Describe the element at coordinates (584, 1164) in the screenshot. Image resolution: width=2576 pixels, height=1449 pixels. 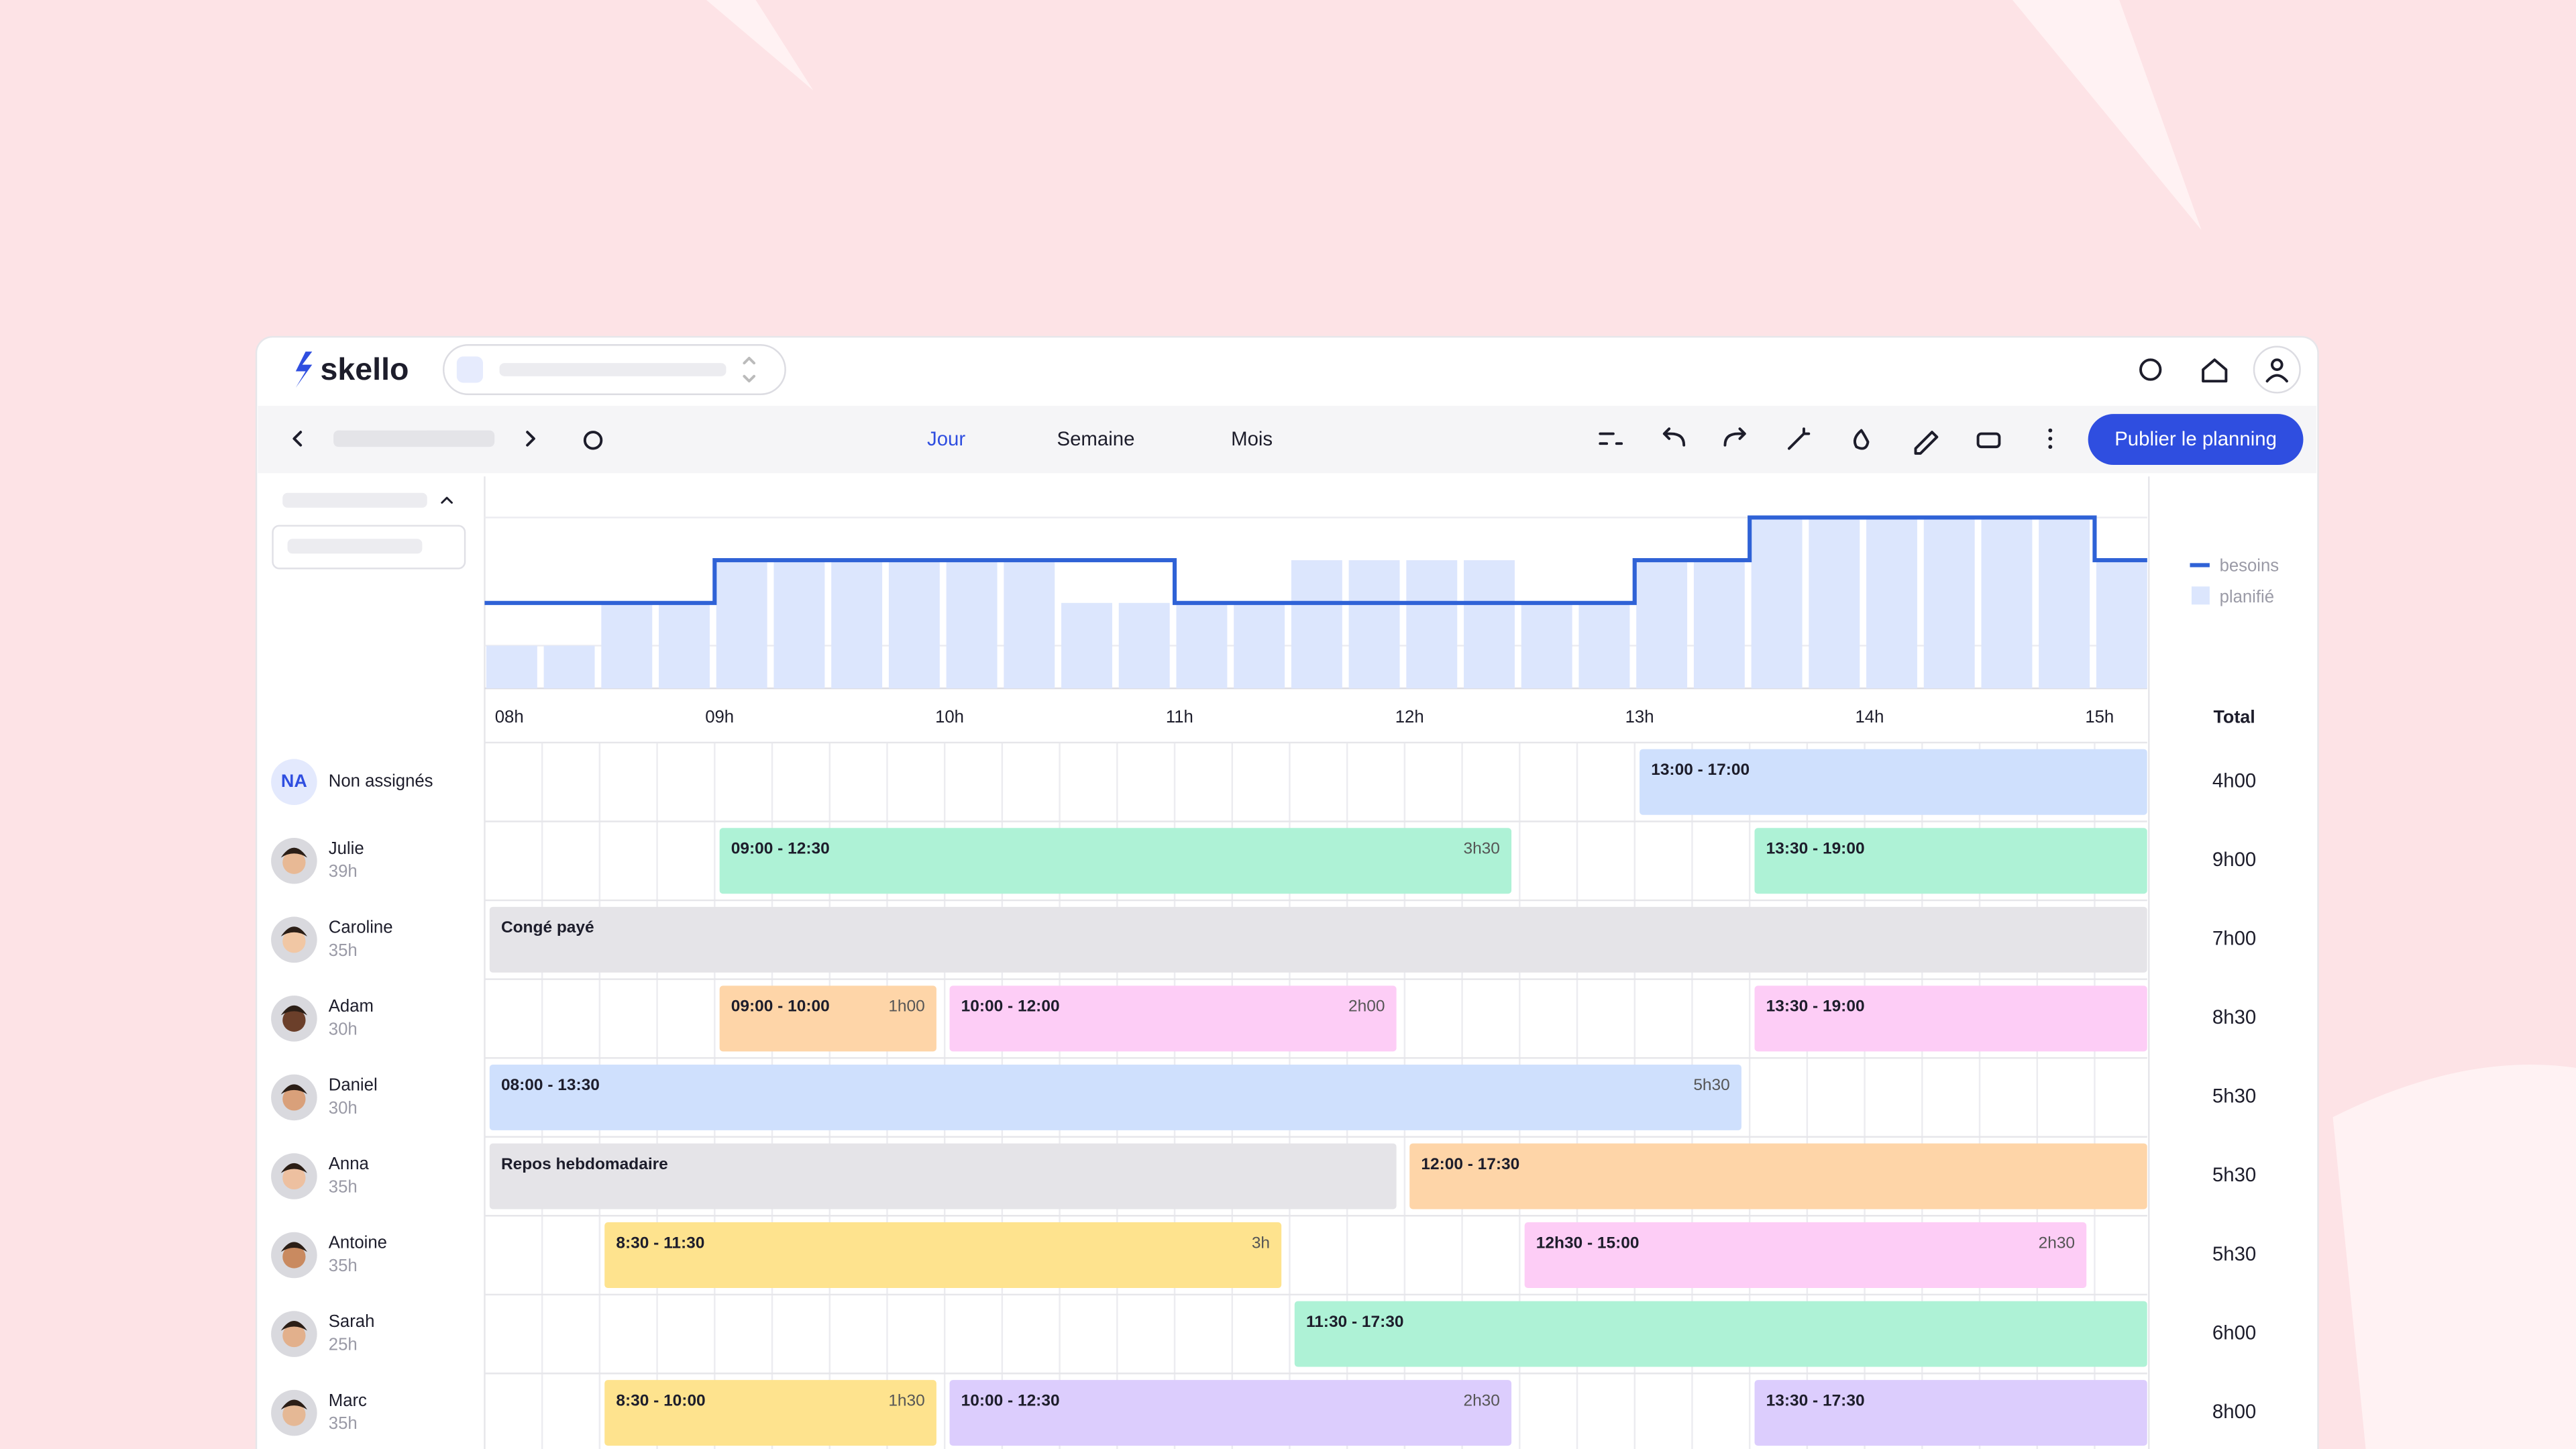
I see `shift-label: Repos hebdomadaire` at that location.